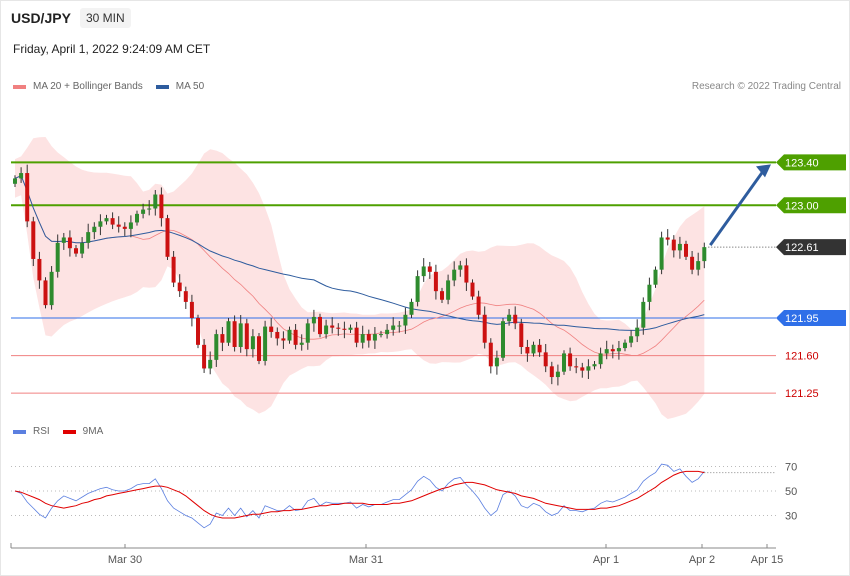 The image size is (850, 576). Describe the element at coordinates (162, 86) in the screenshot. I see `ma50-swatch` at that location.